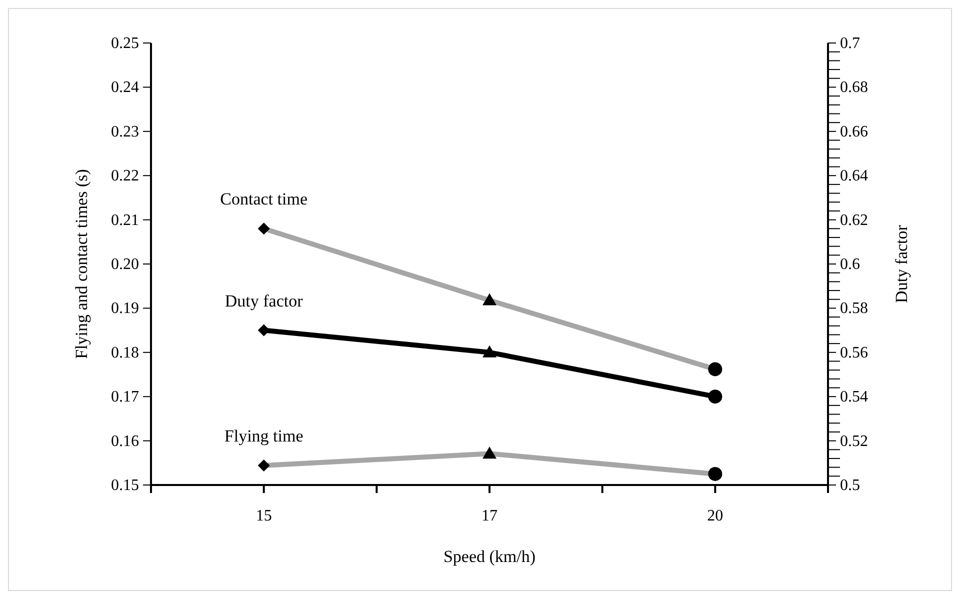 The height and width of the screenshot is (599, 960). I want to click on y-tick-label: 0.20, so click(125, 264).